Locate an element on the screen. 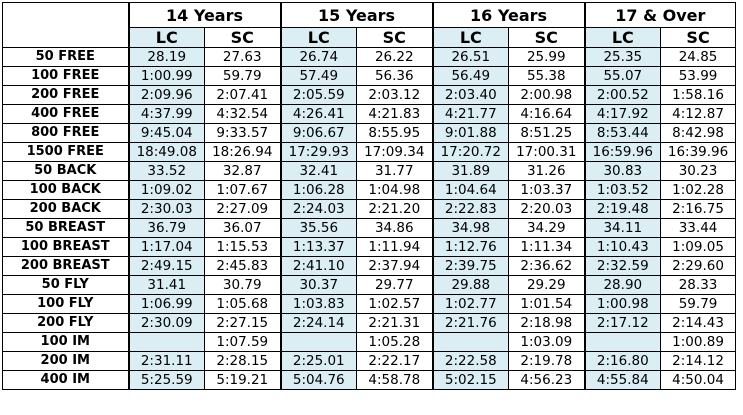  time-cell: 2:30.09 is located at coordinates (166, 323).